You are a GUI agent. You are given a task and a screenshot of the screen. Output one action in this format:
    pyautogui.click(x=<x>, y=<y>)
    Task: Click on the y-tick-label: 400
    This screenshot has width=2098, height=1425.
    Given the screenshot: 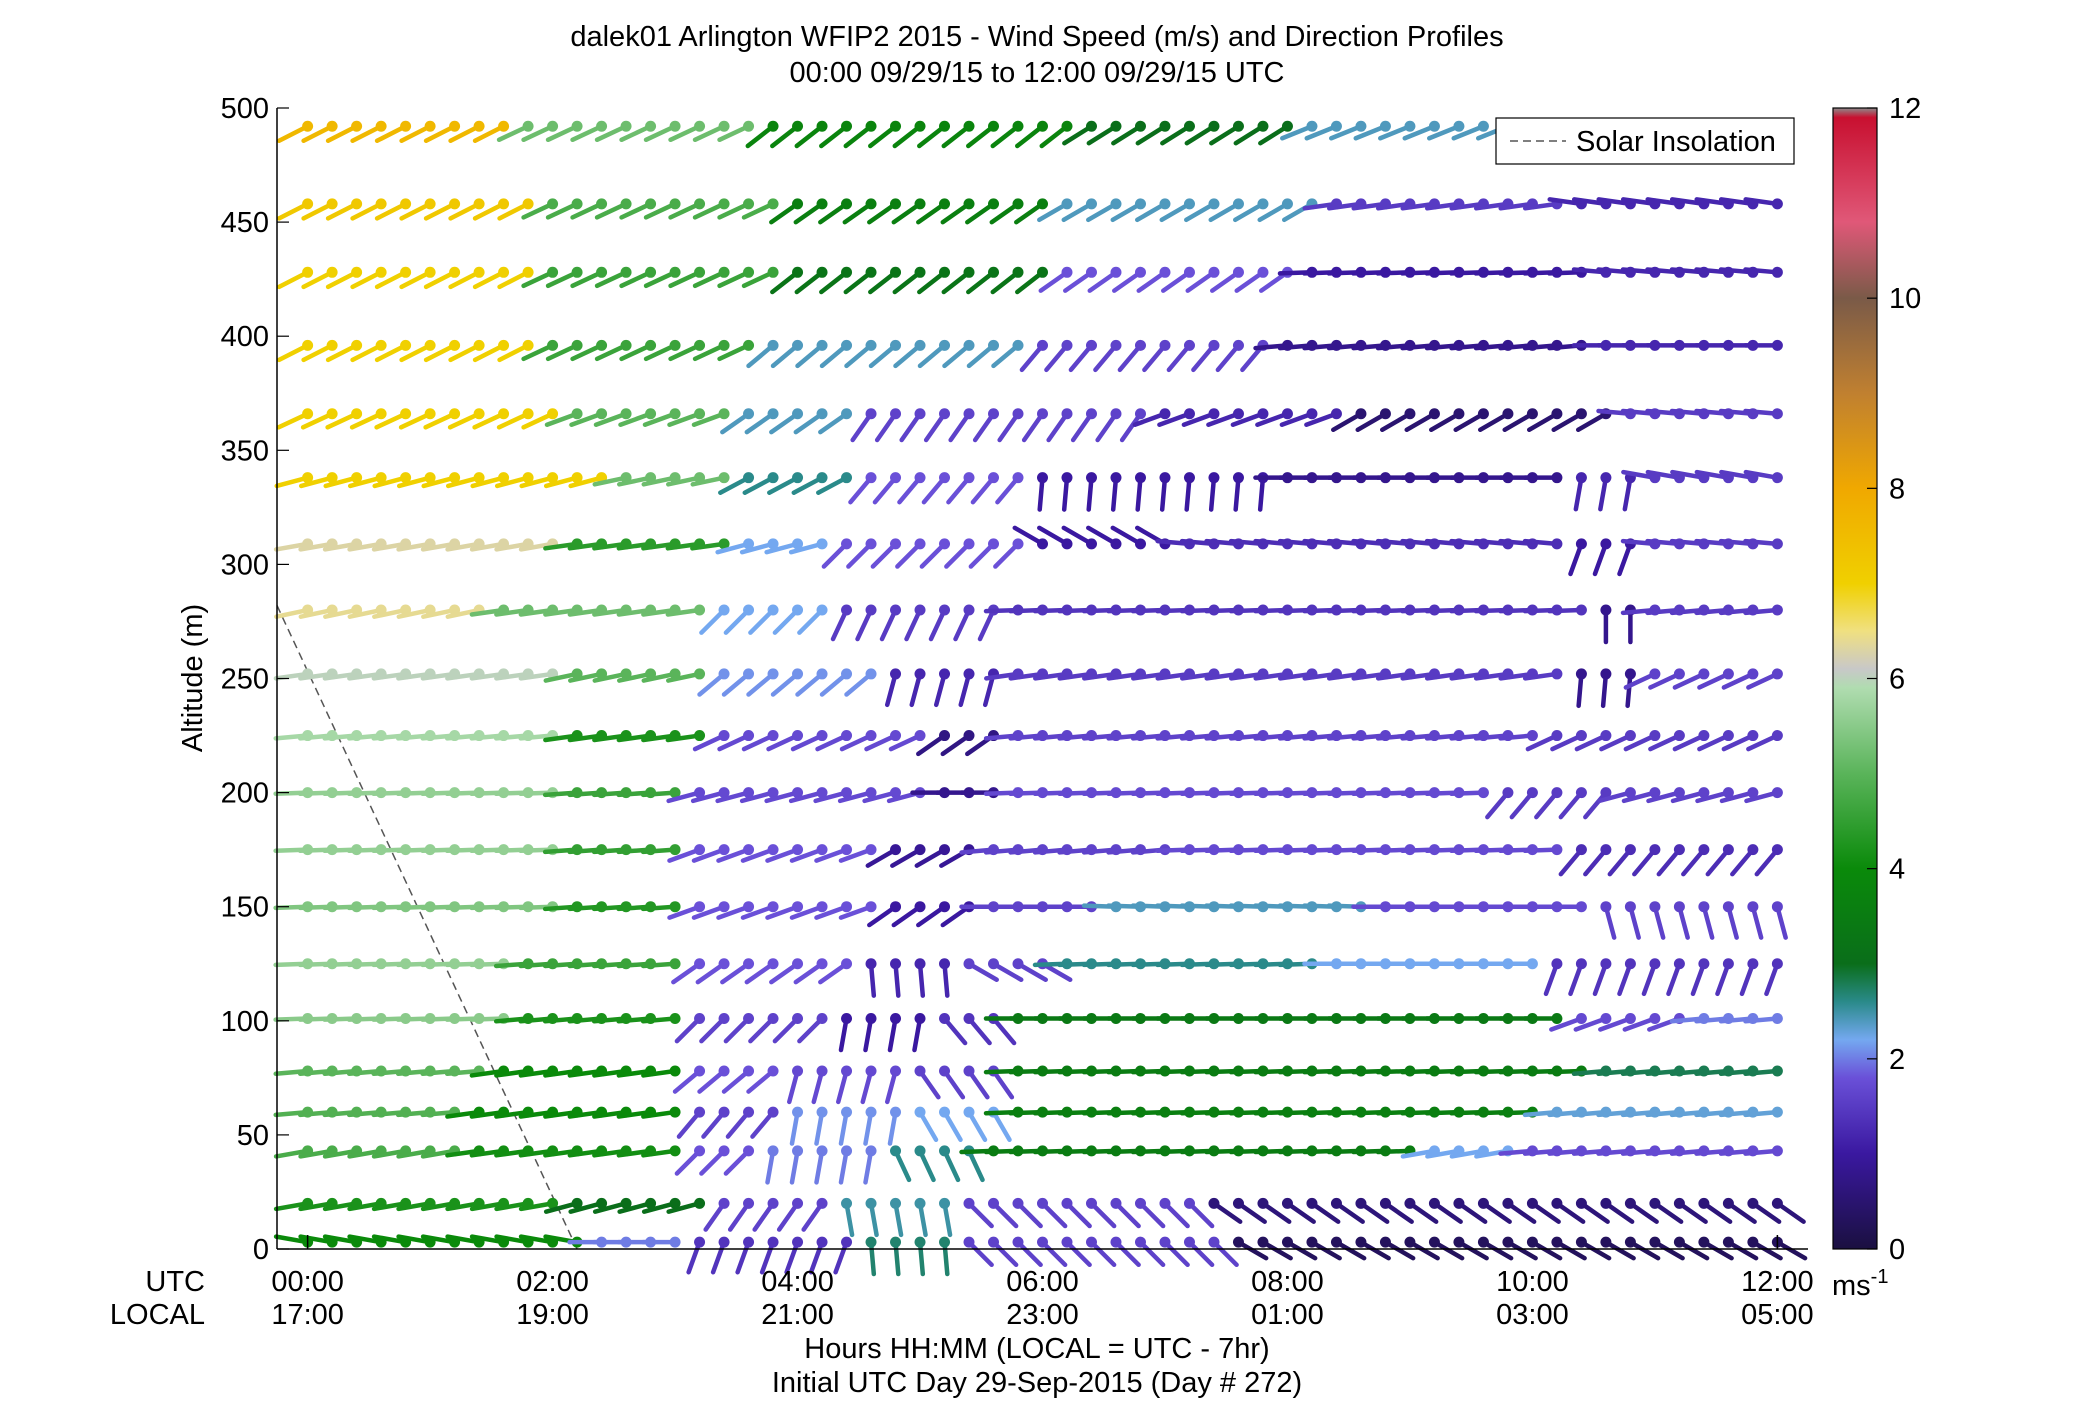 What is the action you would take?
    pyautogui.click(x=245, y=337)
    